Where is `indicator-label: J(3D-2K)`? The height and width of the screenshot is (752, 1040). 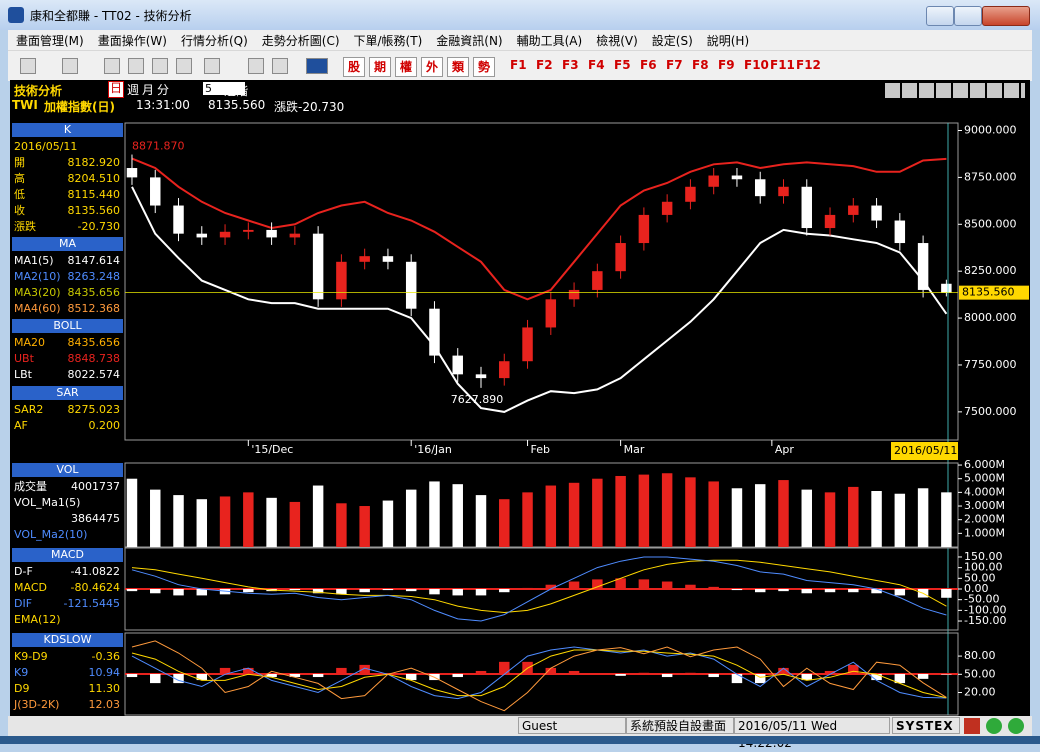
indicator-label: J(3D-2K) is located at coordinates (37, 704).